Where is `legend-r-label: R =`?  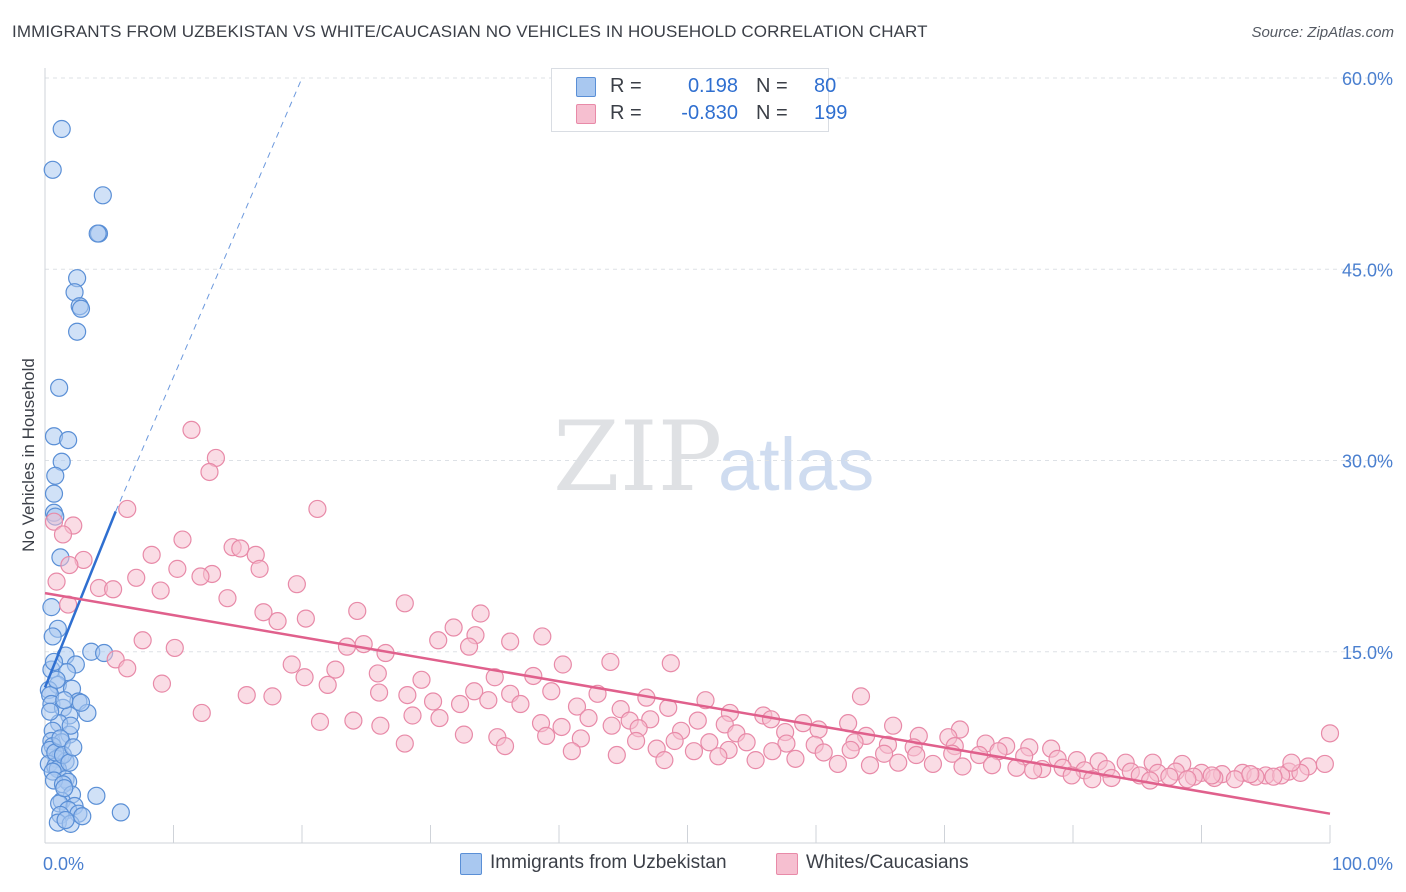
legend-r-label: R = is located at coordinates (626, 86).